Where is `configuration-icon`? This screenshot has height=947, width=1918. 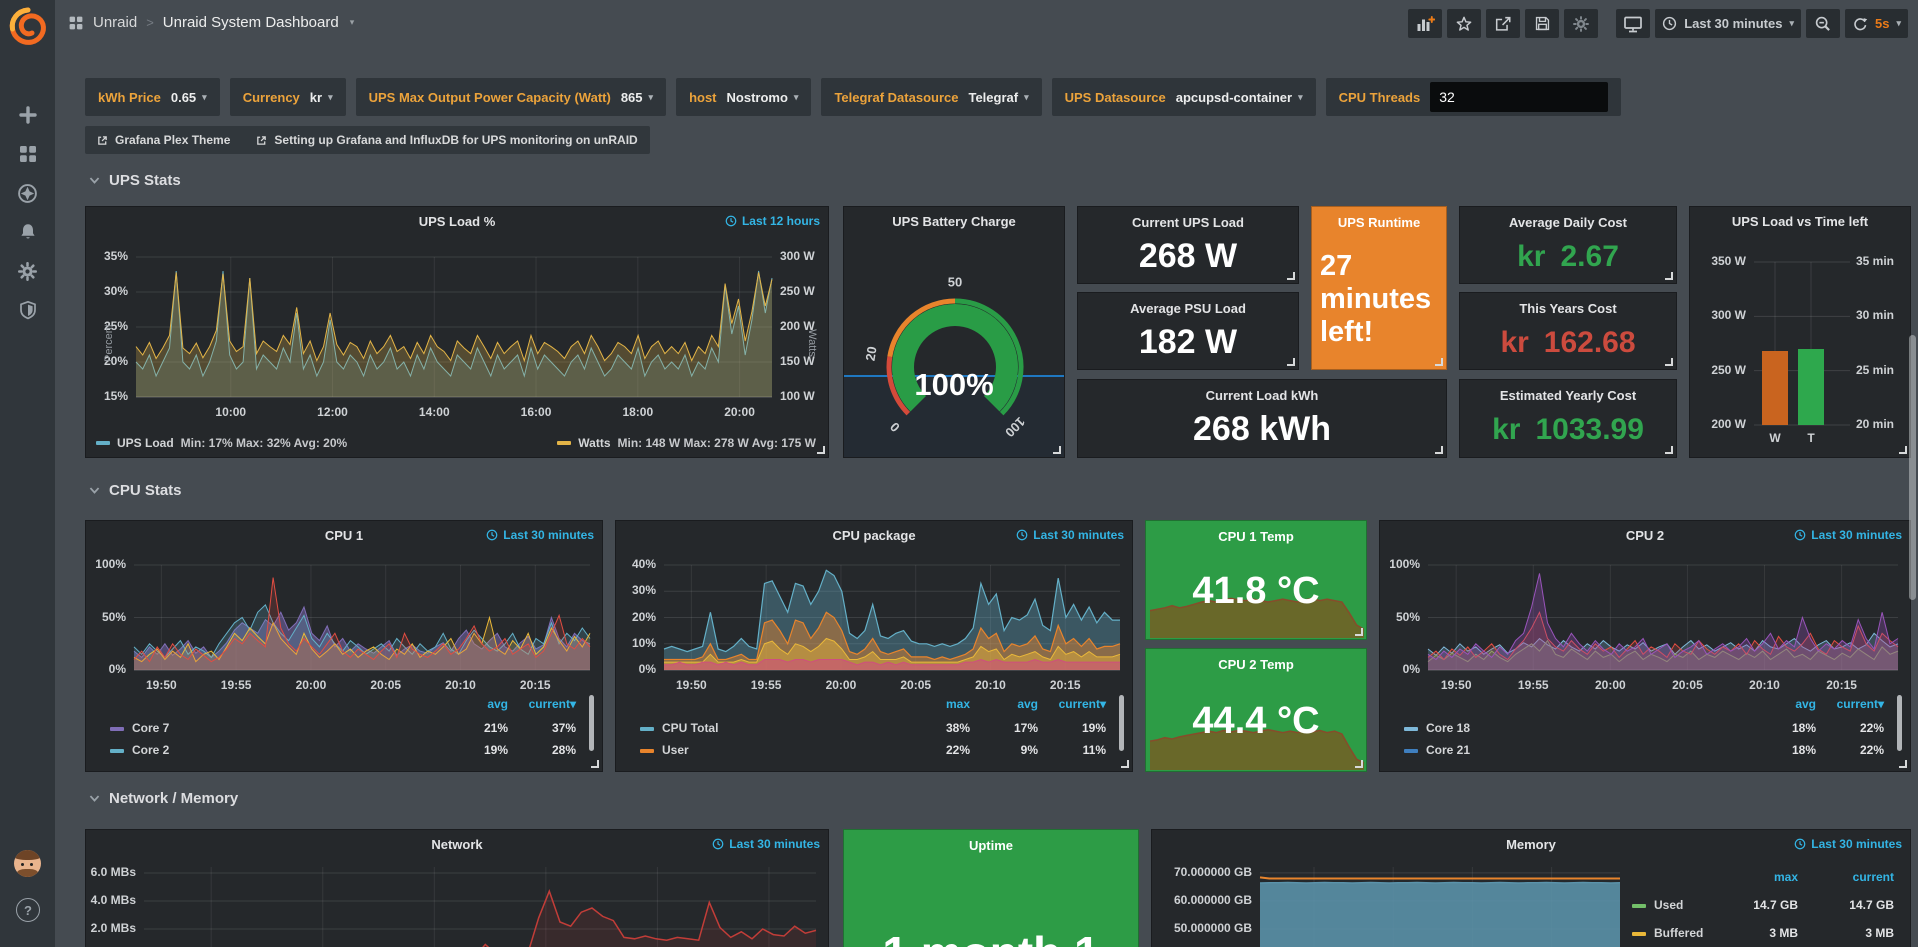 configuration-icon is located at coordinates (28, 271).